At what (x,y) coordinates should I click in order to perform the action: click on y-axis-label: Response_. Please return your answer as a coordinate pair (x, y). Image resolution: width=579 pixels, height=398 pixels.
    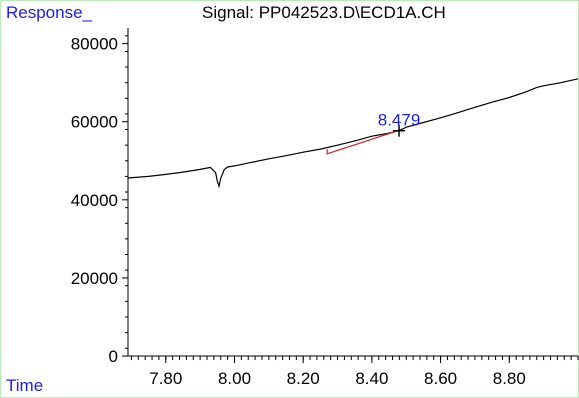
    Looking at the image, I should click on (49, 12).